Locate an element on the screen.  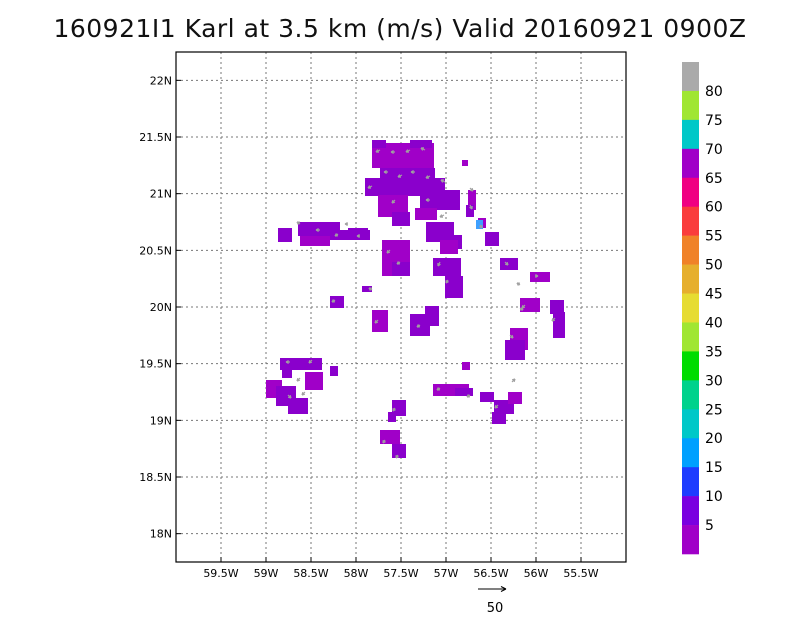
wind-field-cell-high is located at coordinates (479, 224).